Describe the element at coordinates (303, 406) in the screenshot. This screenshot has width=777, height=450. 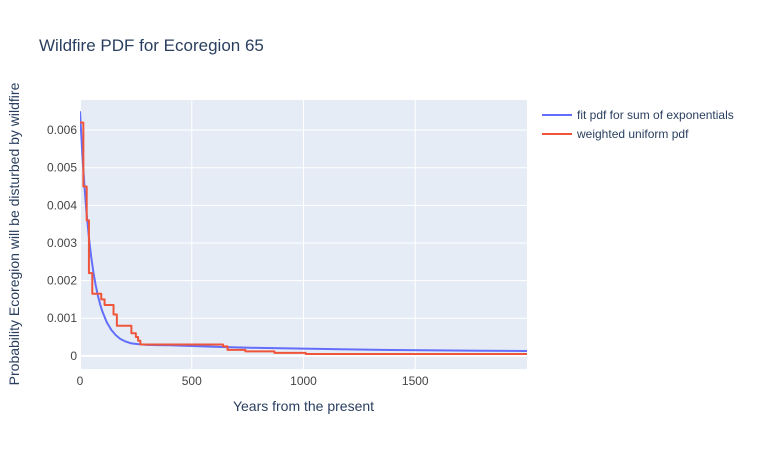
I see `x-axis-title: Years from the present` at that location.